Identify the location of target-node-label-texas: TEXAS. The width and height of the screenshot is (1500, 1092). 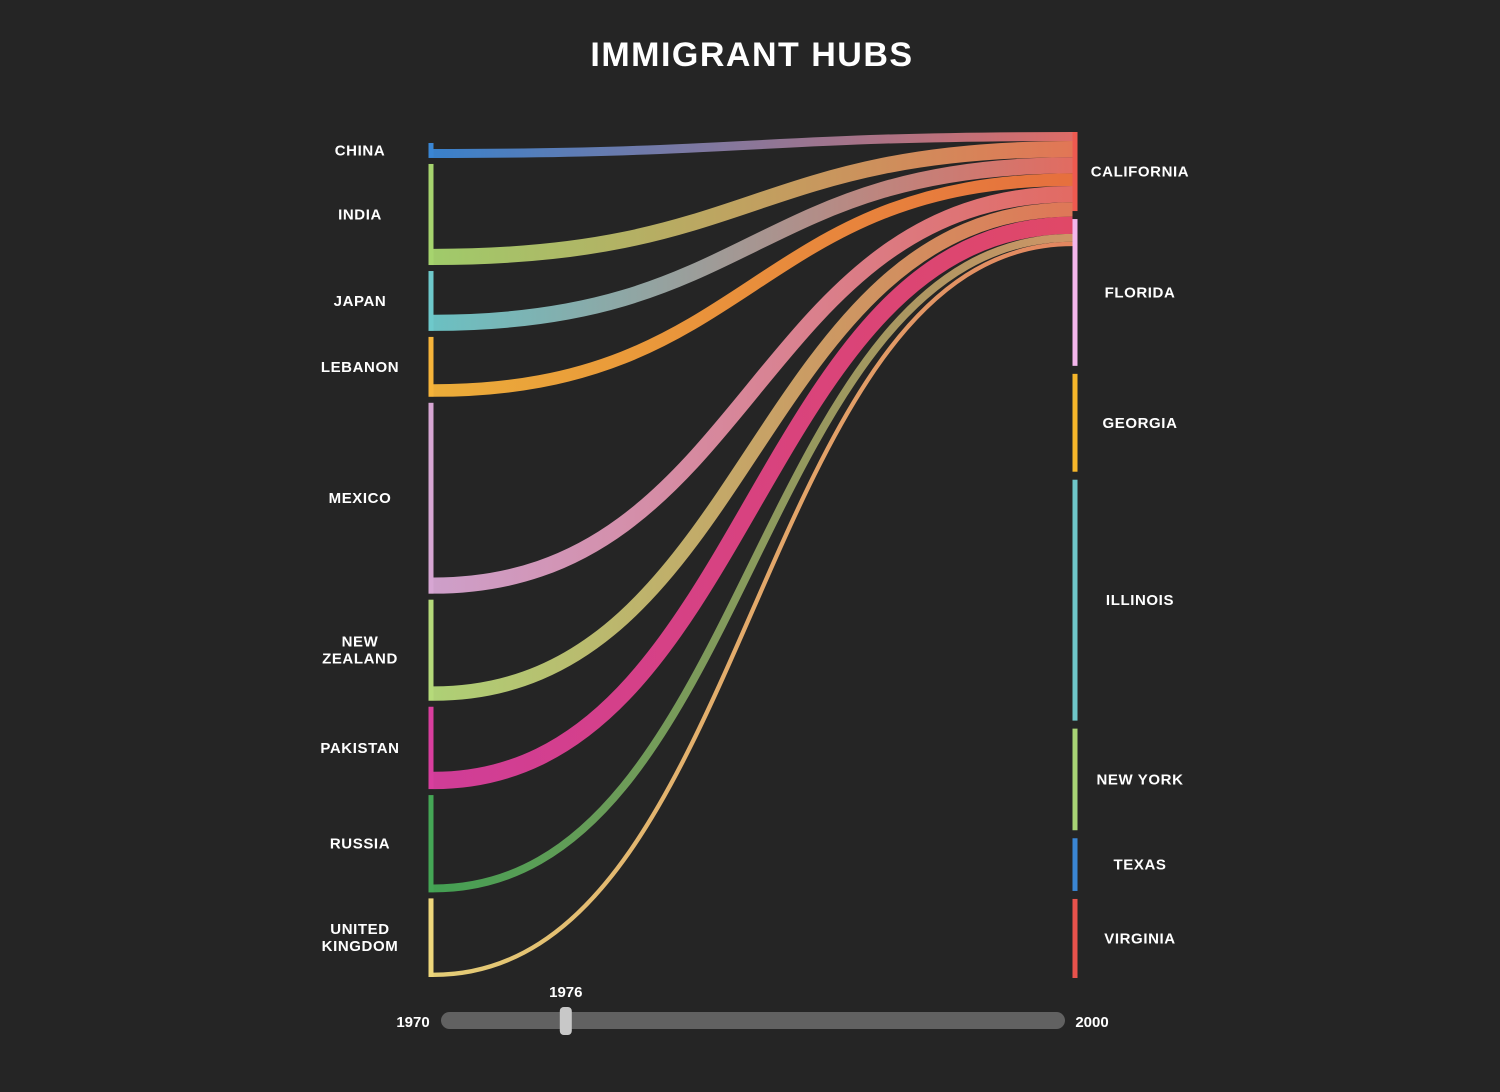
(1139, 865).